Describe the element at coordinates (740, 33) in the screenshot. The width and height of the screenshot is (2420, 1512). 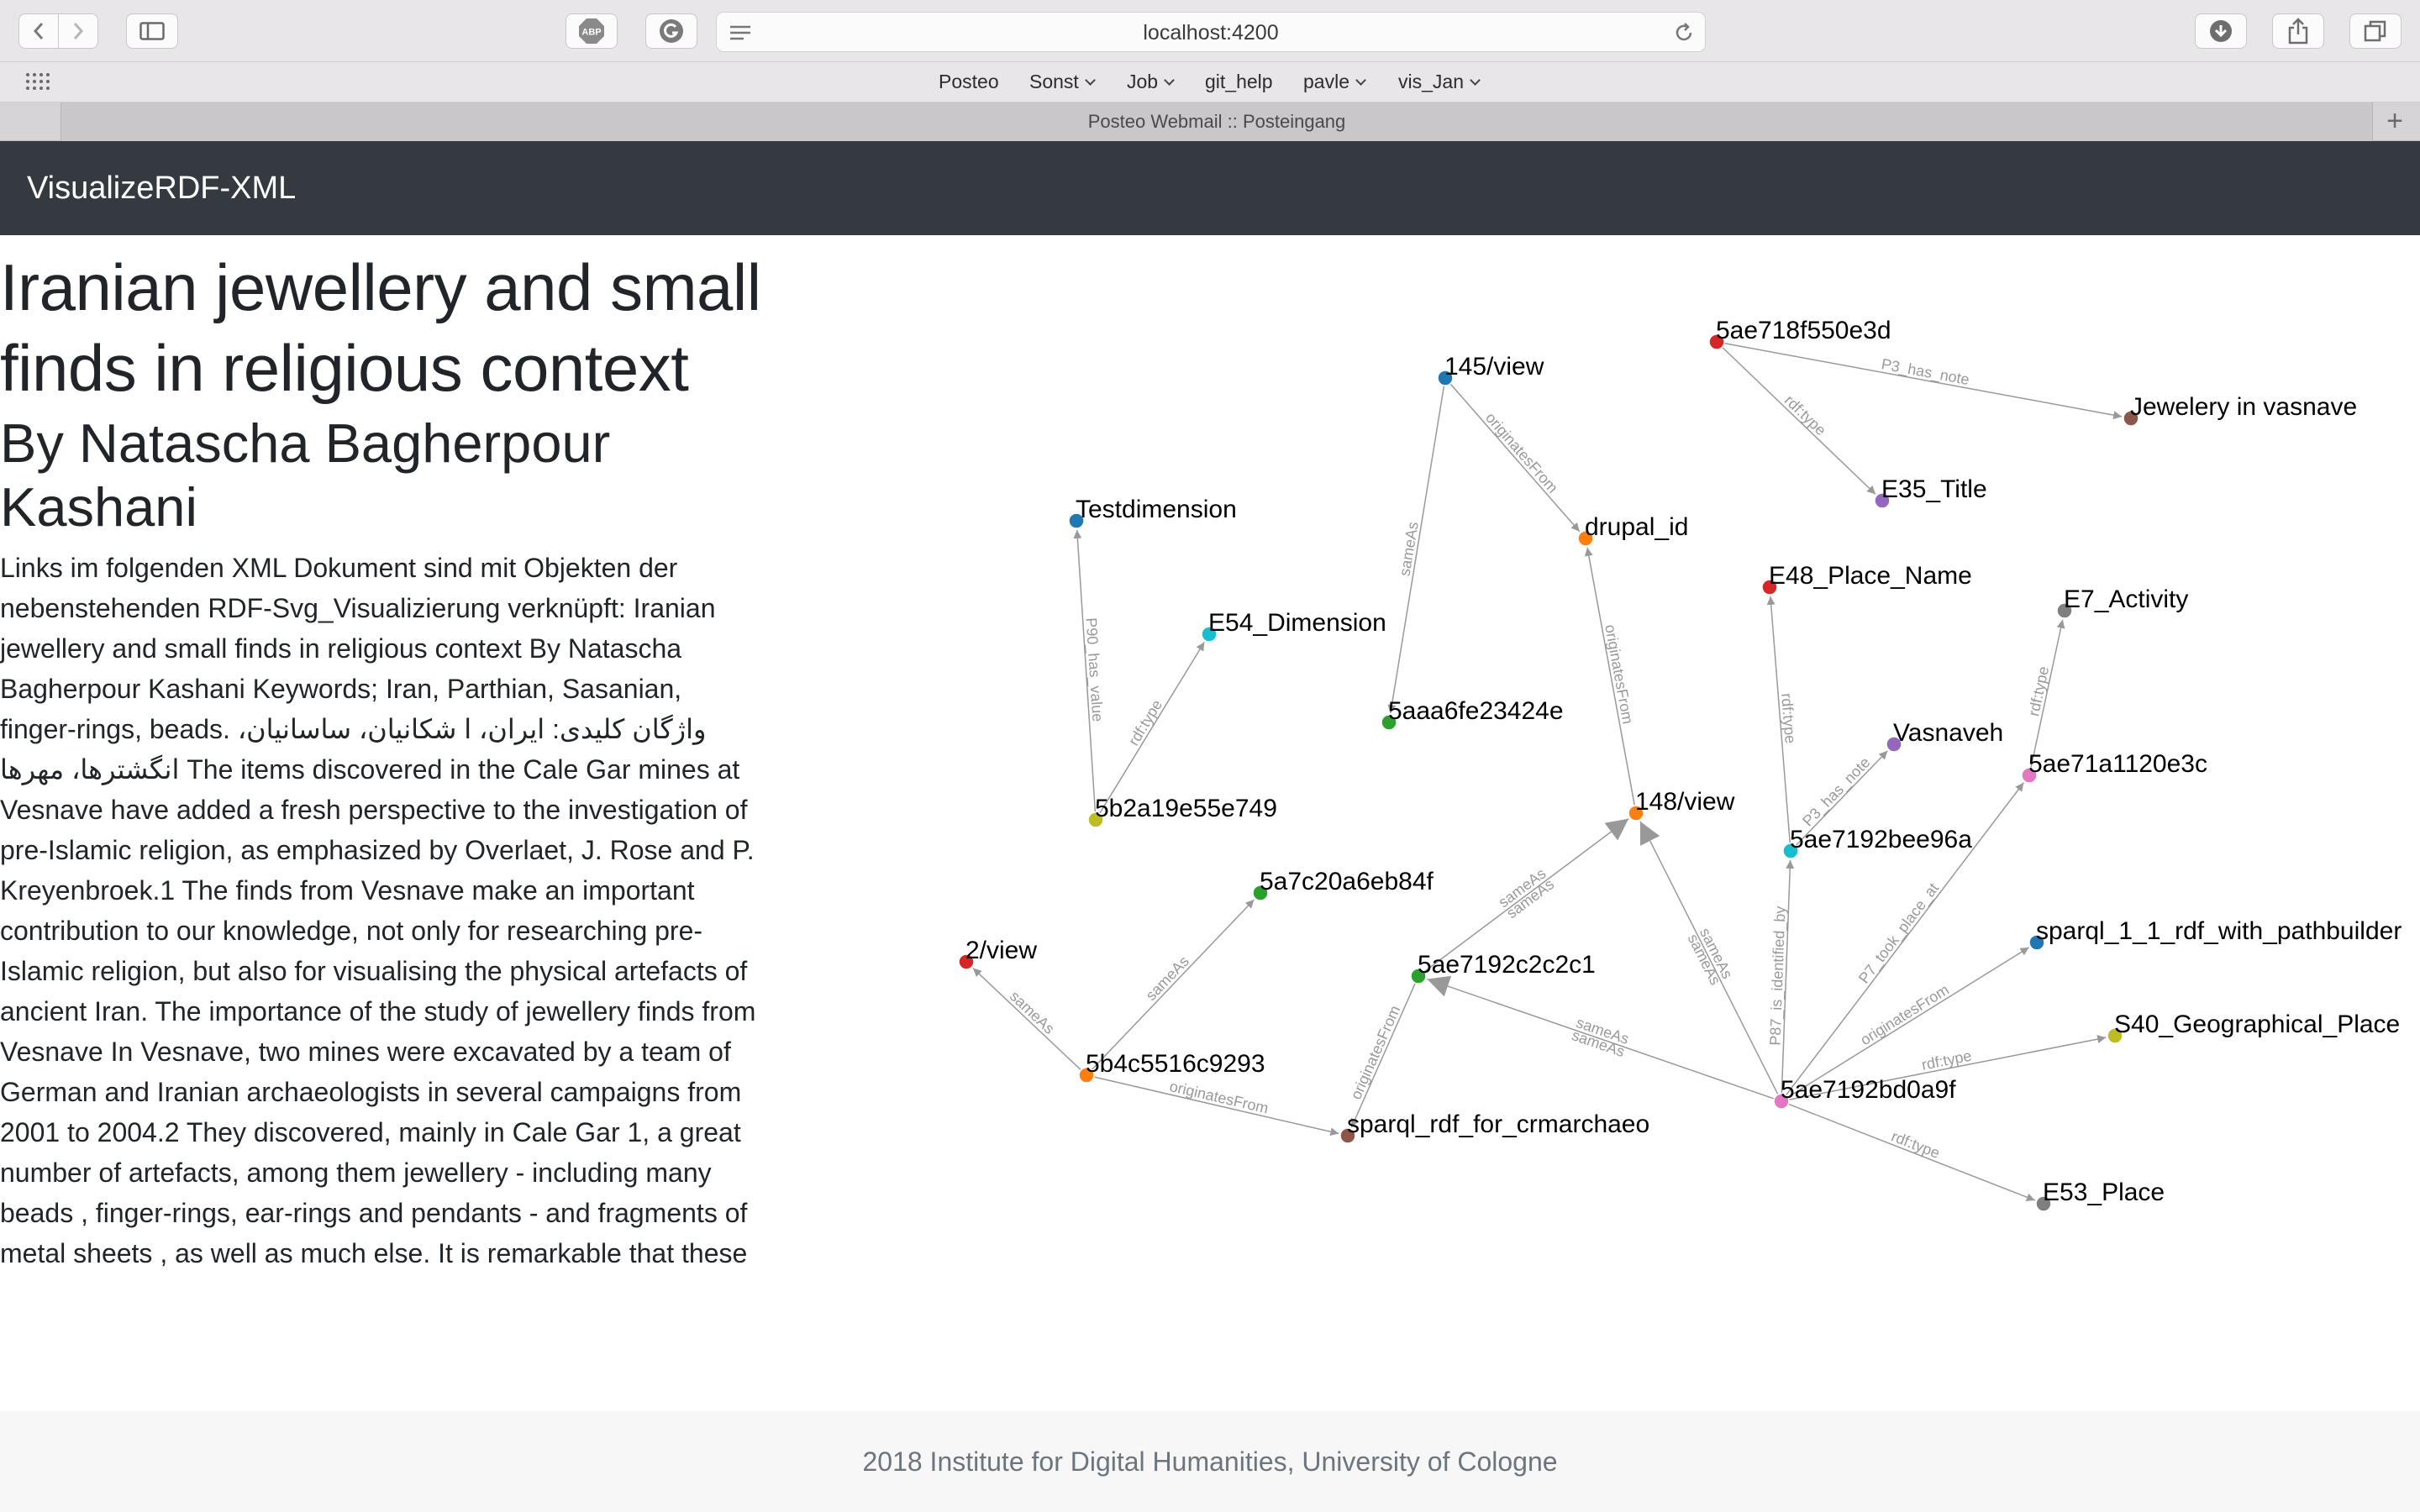
I see `reader-icon` at that location.